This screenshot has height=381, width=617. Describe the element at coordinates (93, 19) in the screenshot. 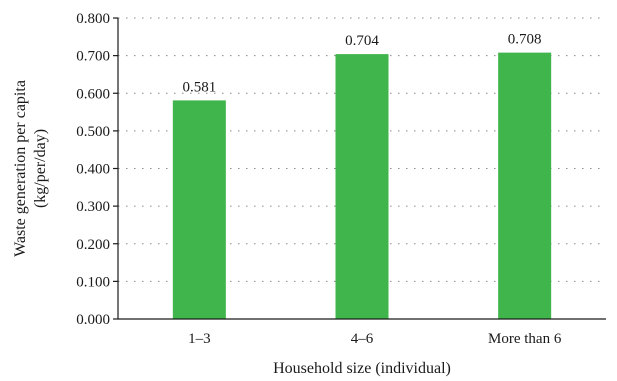

I see `y-tick-label: 0.800` at that location.